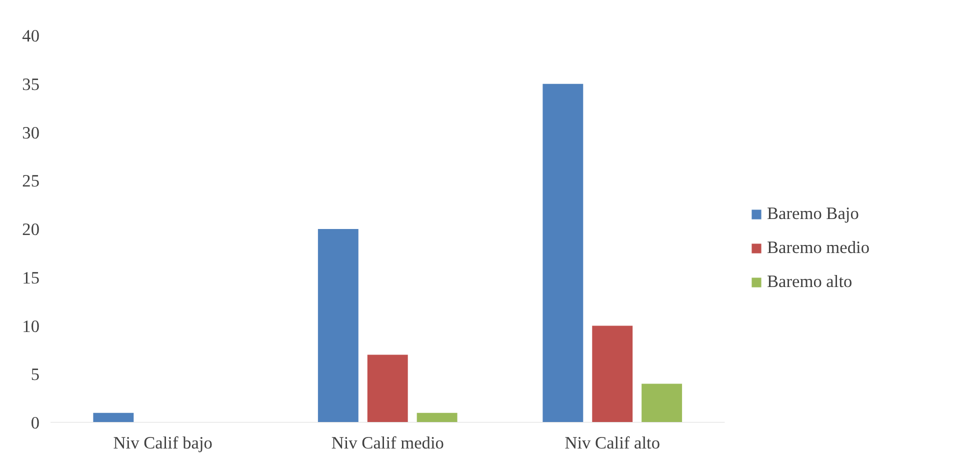 The width and height of the screenshot is (955, 459). Describe the element at coordinates (813, 214) in the screenshot. I see `legend-label: Baremo Bajo` at that location.